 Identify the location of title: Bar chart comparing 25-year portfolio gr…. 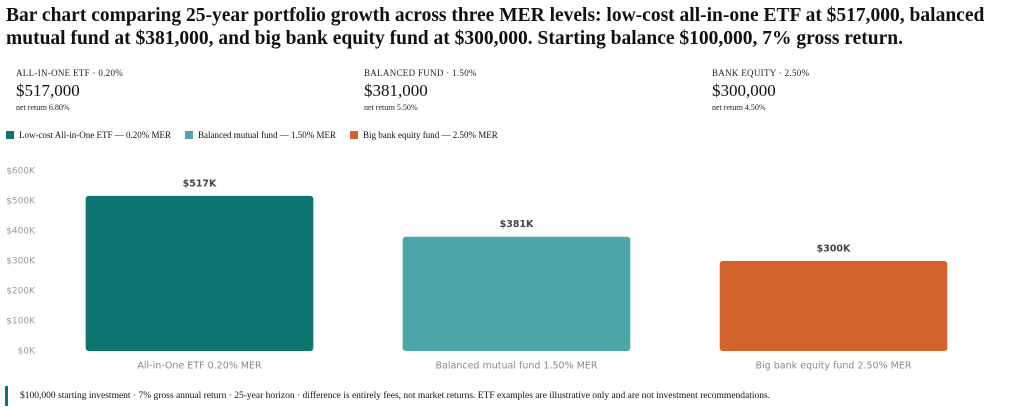
(495, 27).